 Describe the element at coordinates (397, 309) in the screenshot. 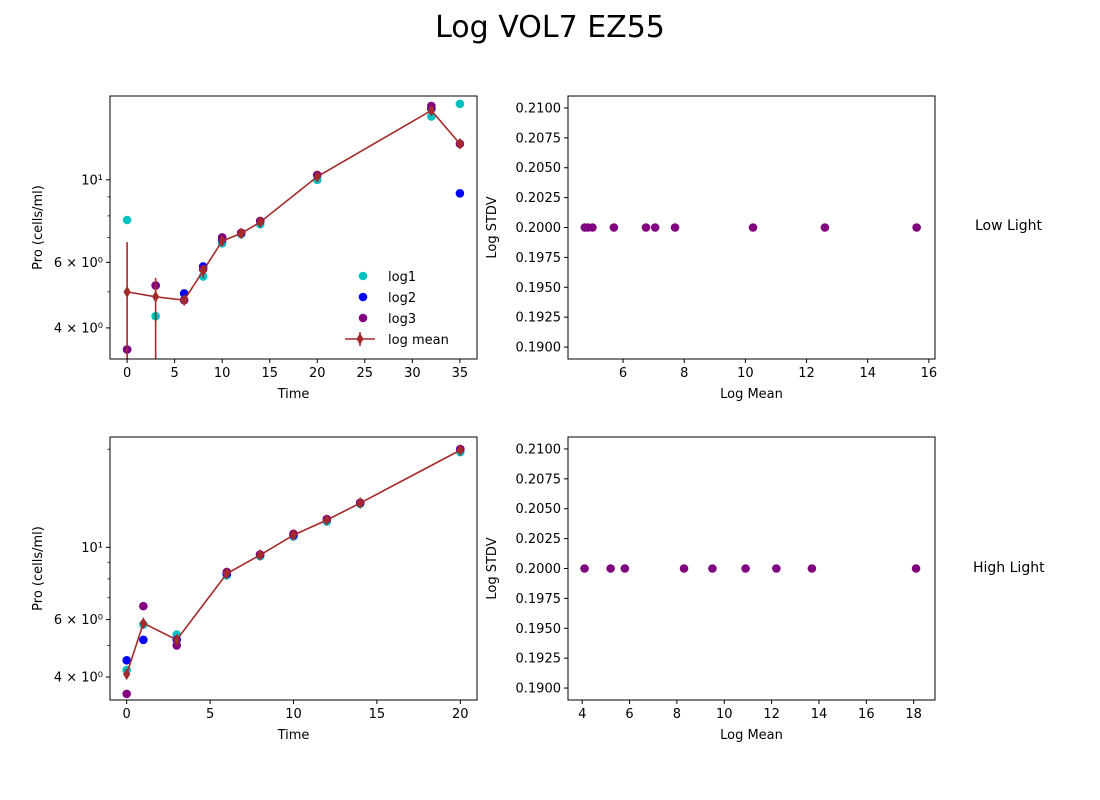

I see `legend: log1 log2 log3 log mean` at that location.